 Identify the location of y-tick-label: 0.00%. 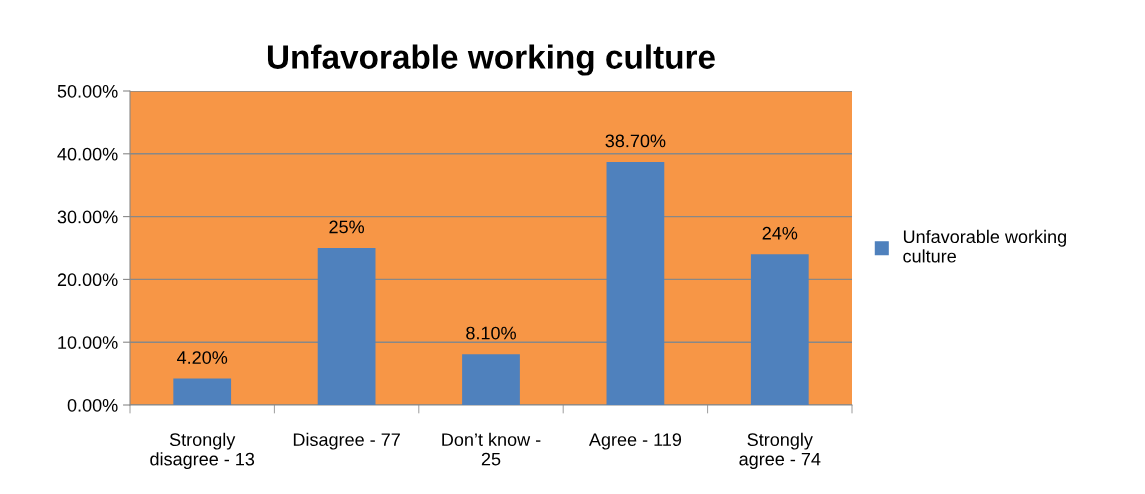
(92, 405).